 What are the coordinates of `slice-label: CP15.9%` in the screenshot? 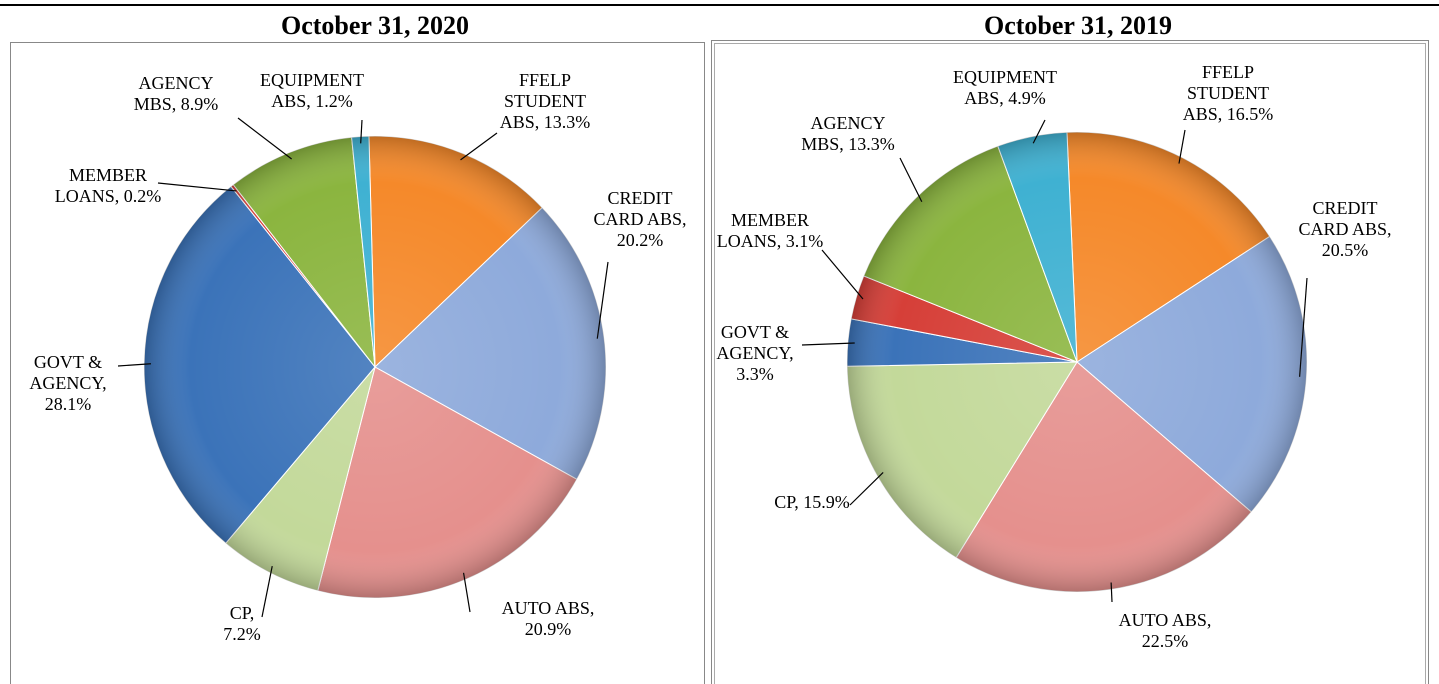 It's located at (812, 502).